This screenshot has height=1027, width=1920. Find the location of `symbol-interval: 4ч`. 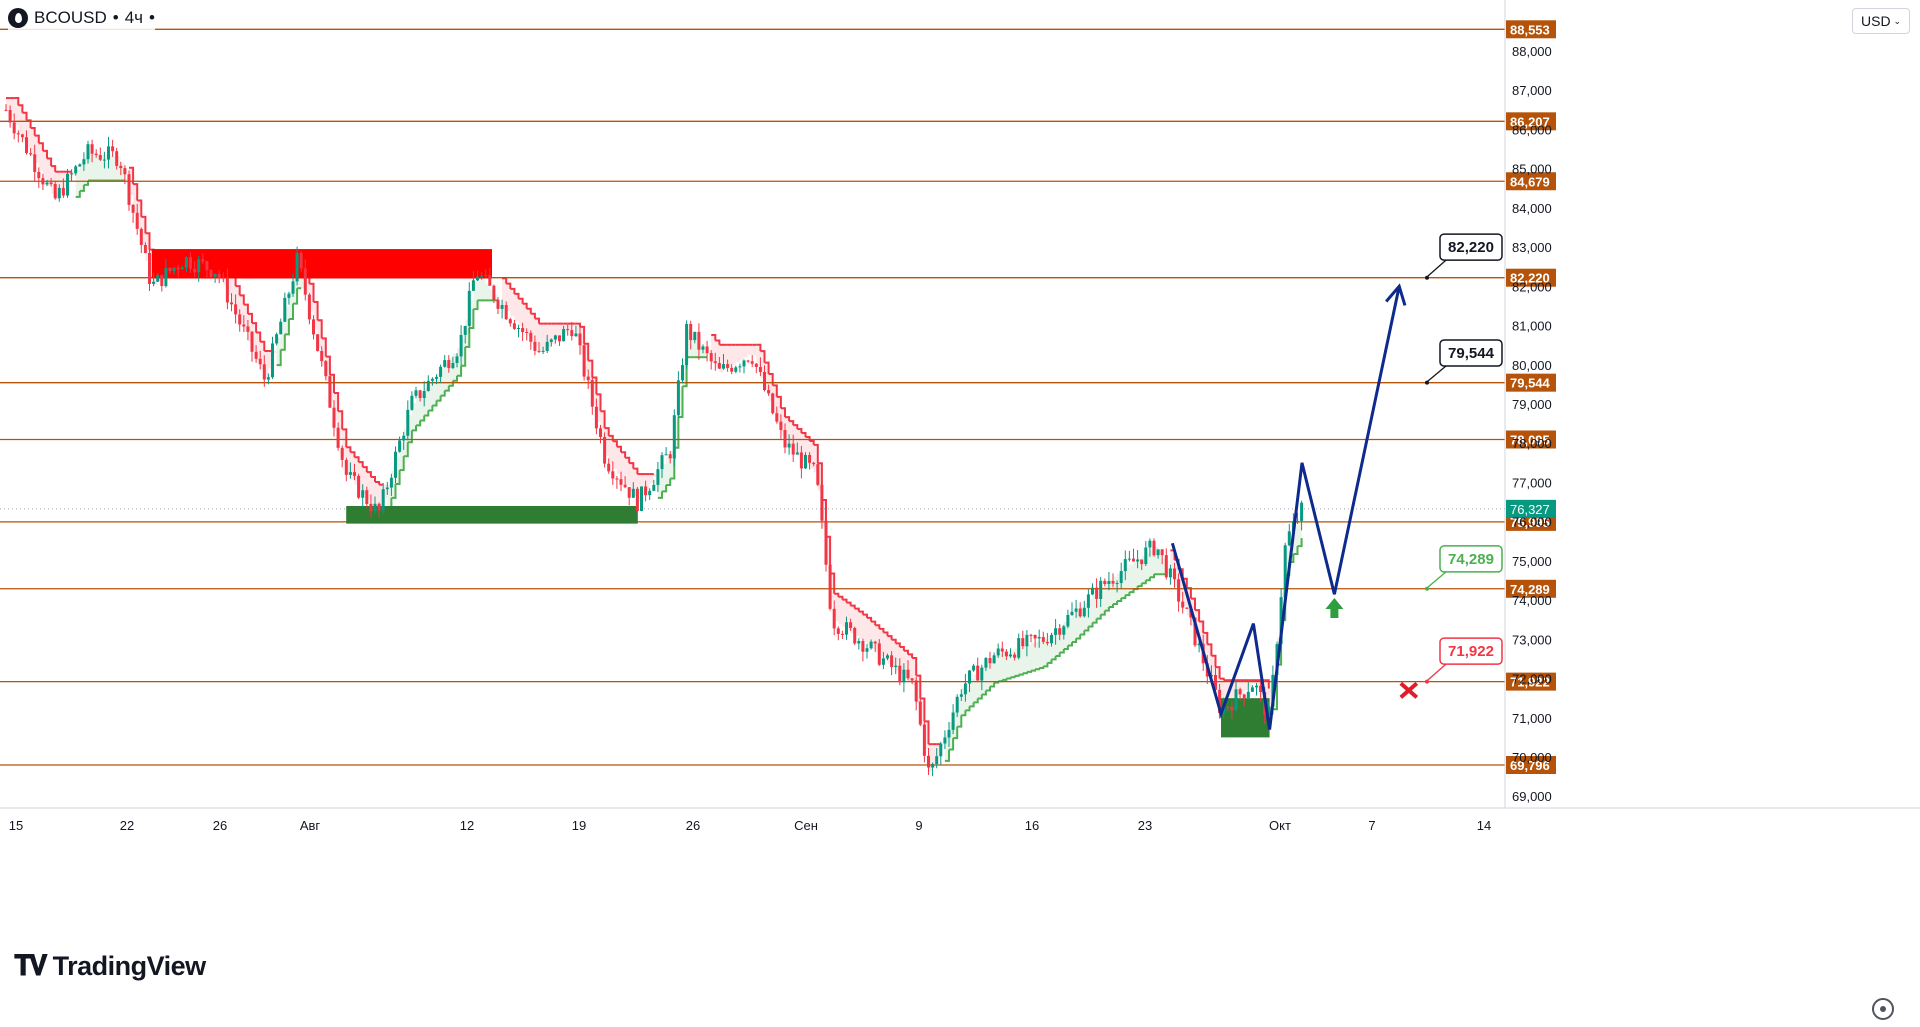

symbol-interval: 4ч is located at coordinates (133, 17).